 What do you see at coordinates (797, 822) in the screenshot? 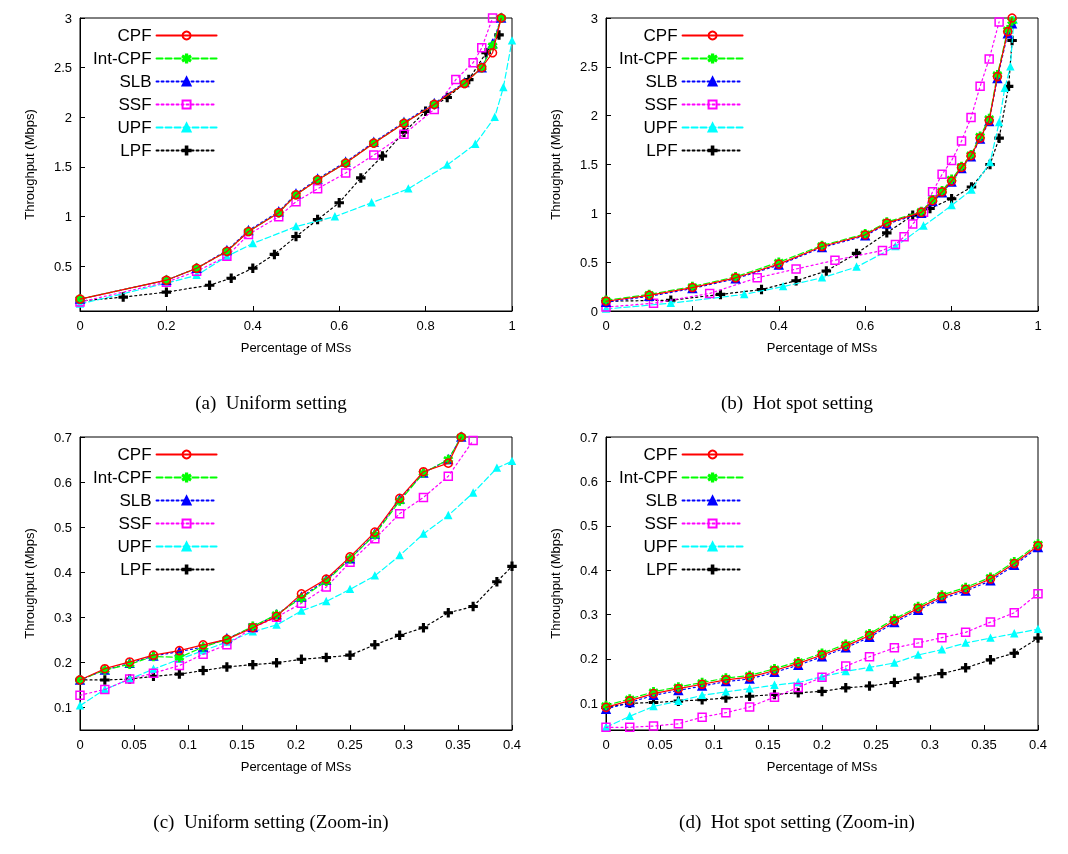
I see `text: (d) Hot spot setting (Zoom-in)` at bounding box center [797, 822].